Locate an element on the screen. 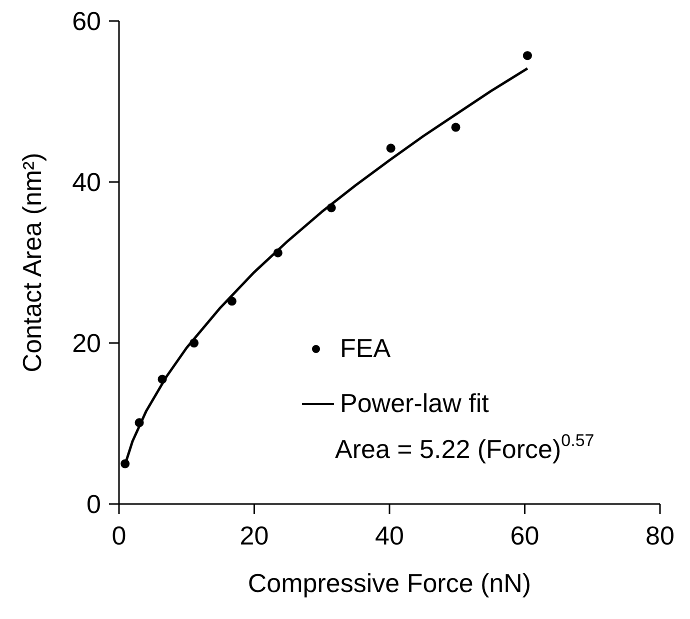  x-tick-label: 0 is located at coordinates (119, 535).